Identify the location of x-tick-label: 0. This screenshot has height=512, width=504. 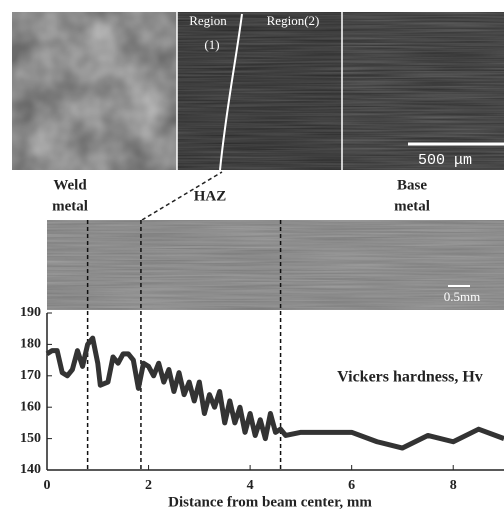
(47, 485).